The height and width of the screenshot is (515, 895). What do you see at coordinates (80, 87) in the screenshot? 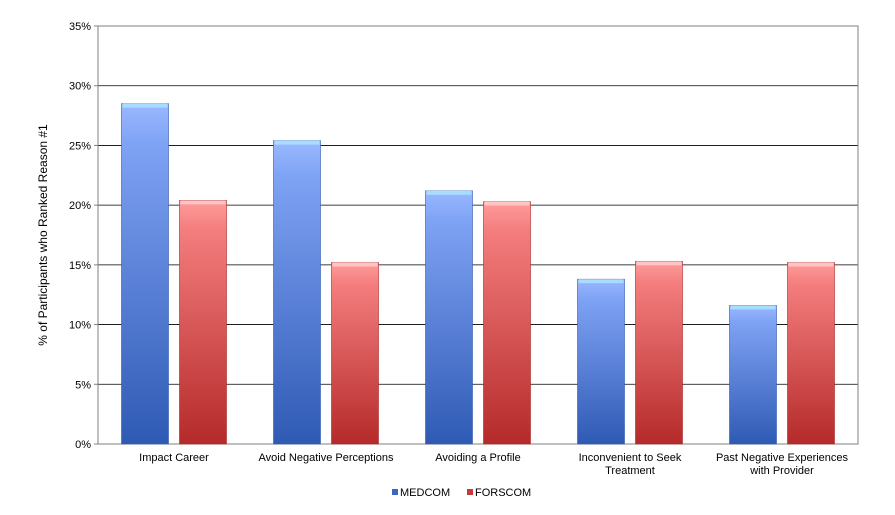
I see `y-tick-label: 30%` at bounding box center [80, 87].